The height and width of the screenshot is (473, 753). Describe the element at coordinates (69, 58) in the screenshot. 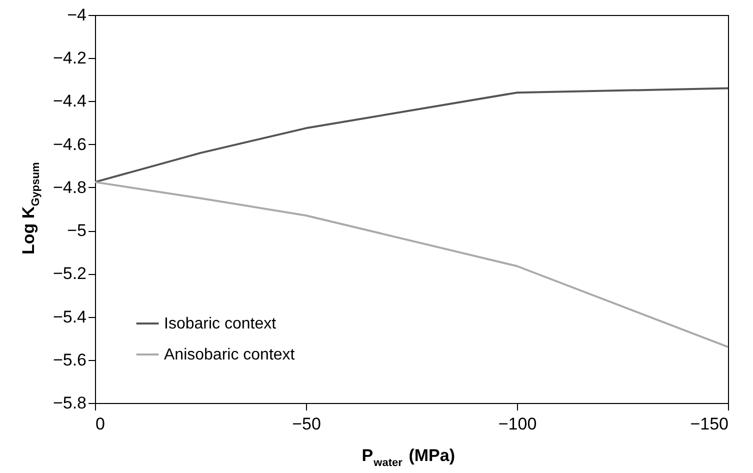

I see `y-tick-label: −4.2` at that location.